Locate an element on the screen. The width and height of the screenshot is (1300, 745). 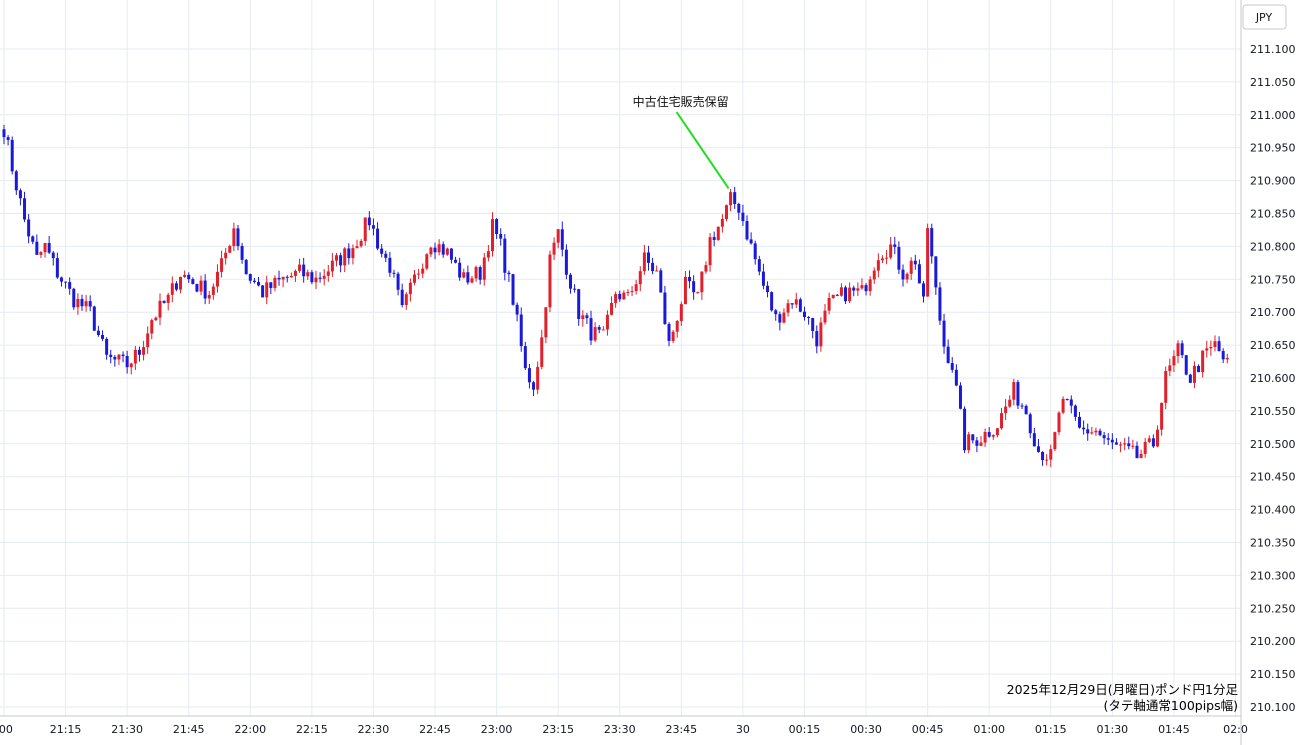
y-tick-label: 210.100 is located at coordinates (1273, 707).